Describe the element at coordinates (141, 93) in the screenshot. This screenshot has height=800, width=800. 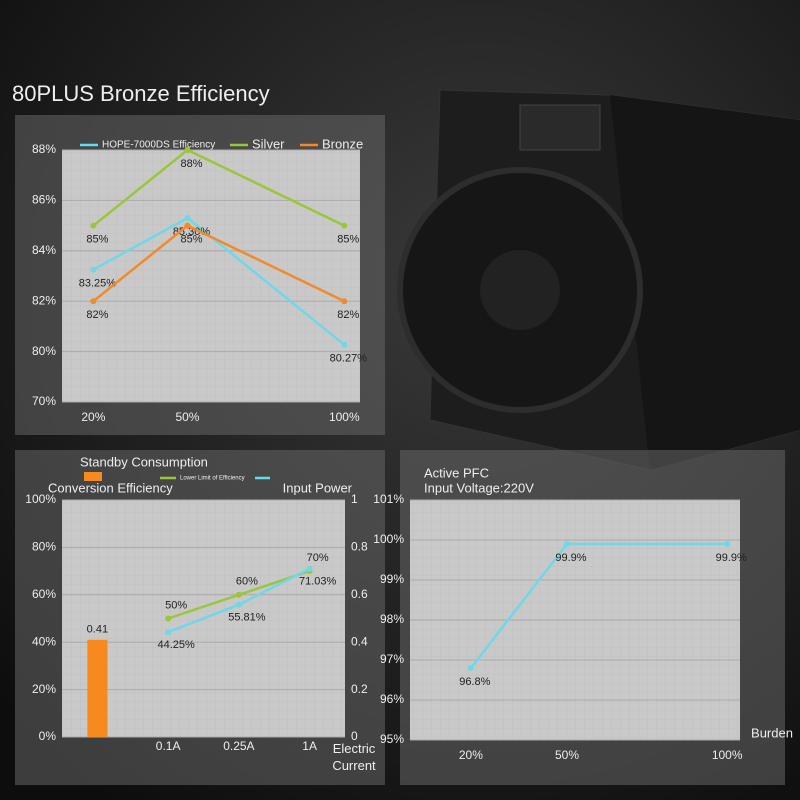
I see `page-title: 80PLUS Bronze Efficiency` at that location.